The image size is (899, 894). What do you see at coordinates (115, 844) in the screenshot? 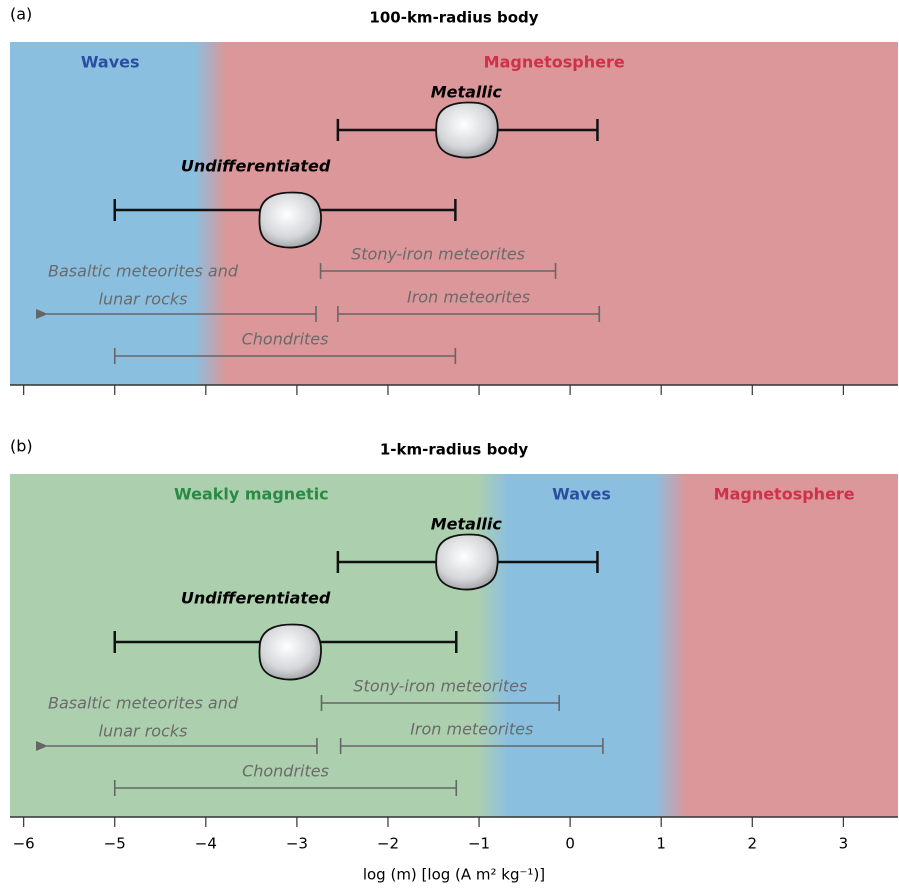
I see `x-tick-label: −5` at bounding box center [115, 844].